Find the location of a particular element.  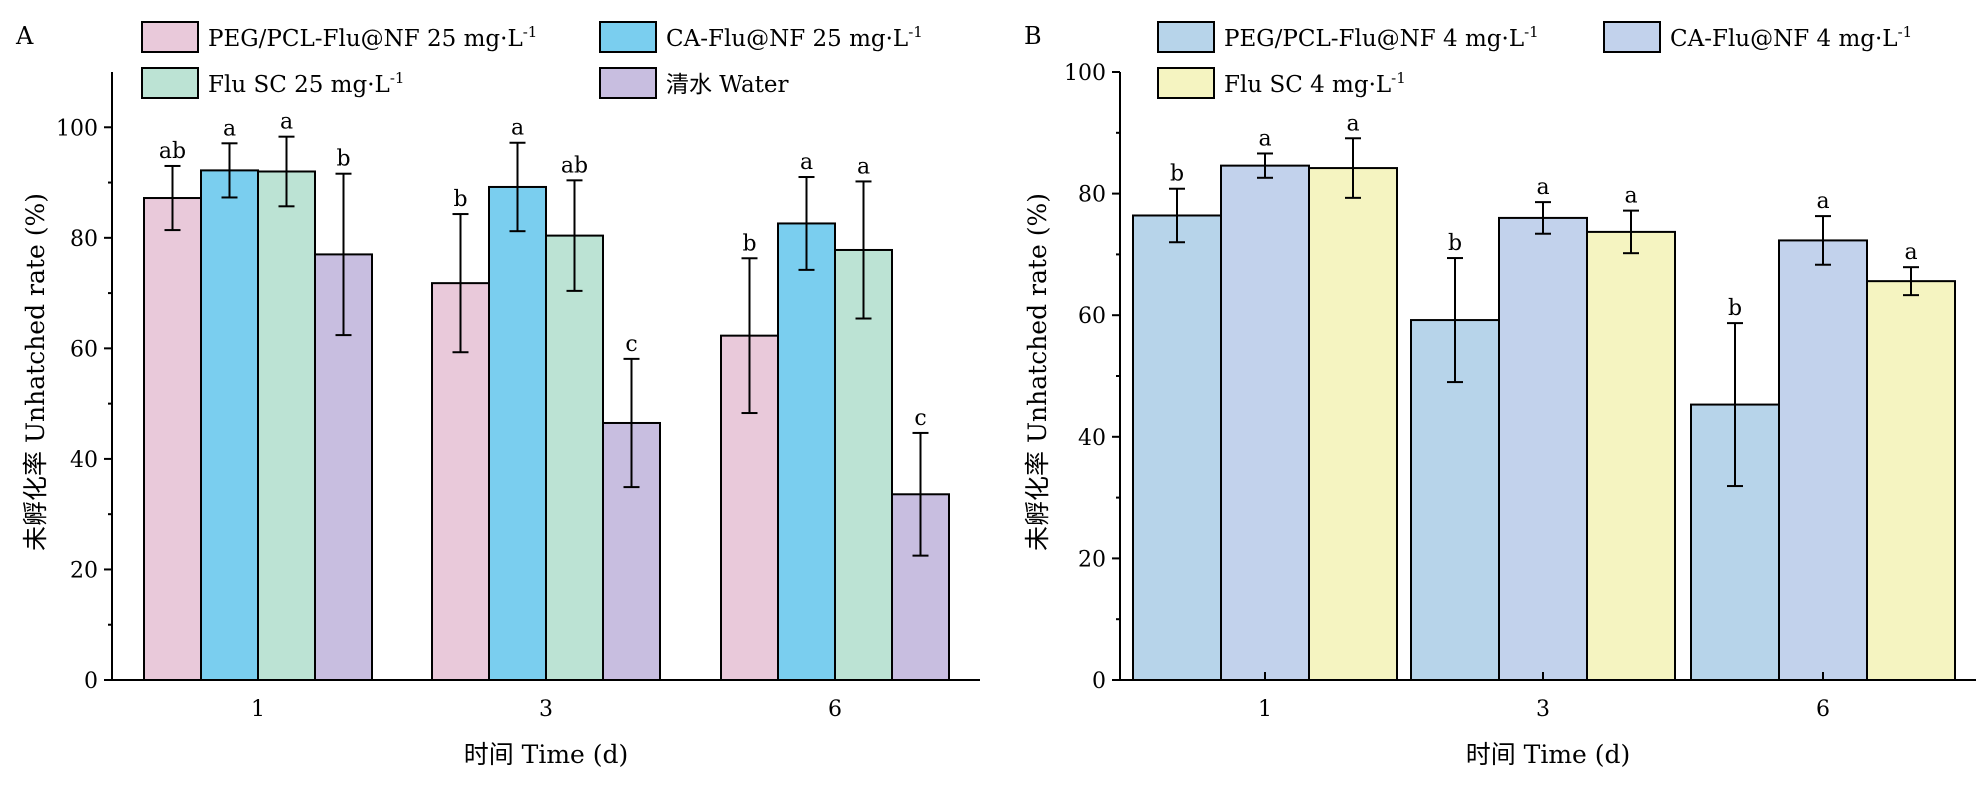

panel-b-x-tick-label: 1 is located at coordinates (1265, 709).